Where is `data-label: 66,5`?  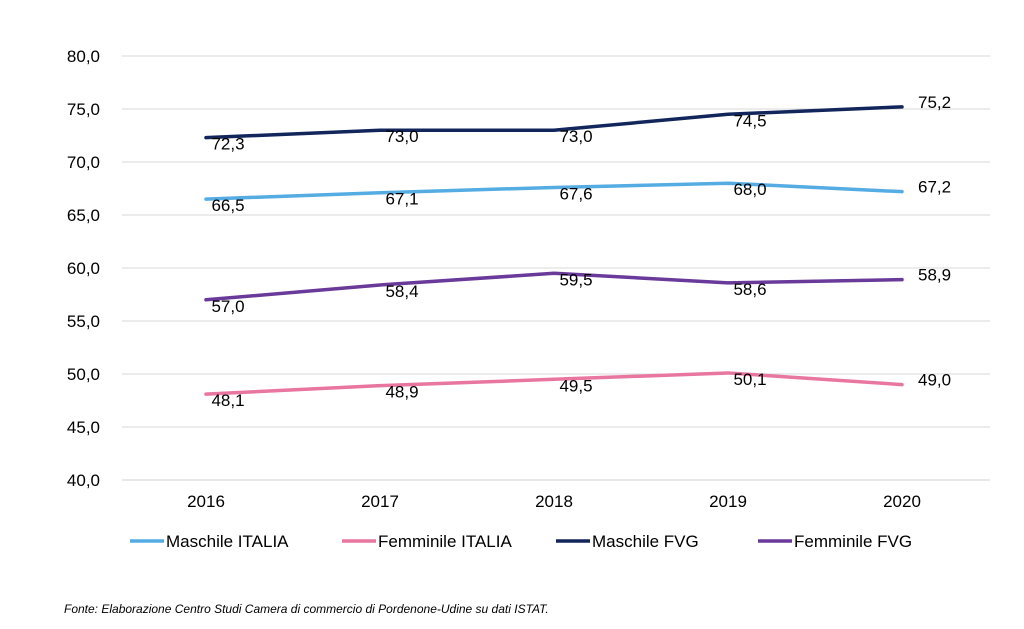
data-label: 66,5 is located at coordinates (227, 205).